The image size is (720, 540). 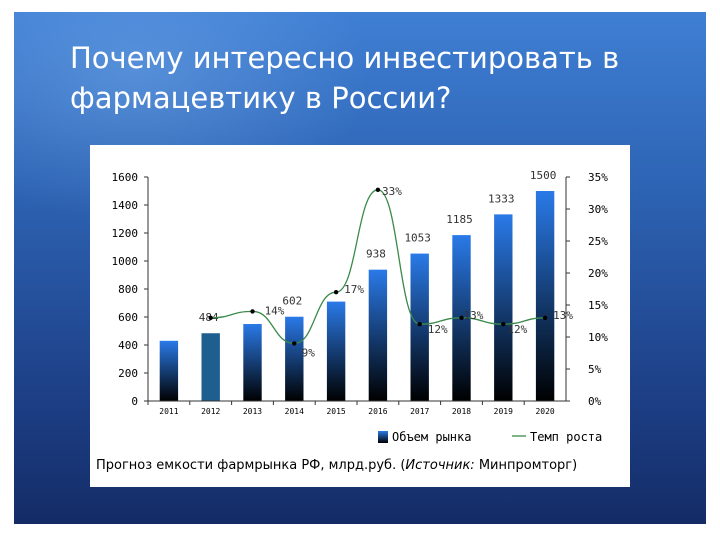 I want to click on bar-2011, so click(x=169, y=370).